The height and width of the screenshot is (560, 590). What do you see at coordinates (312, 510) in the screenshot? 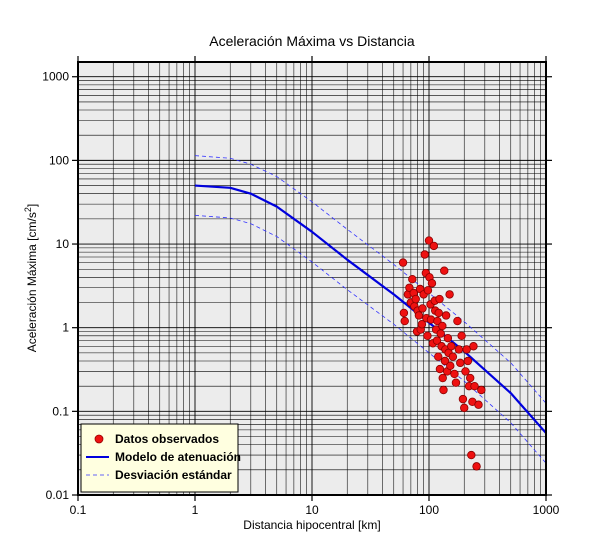
I see `x-tick-label: 10` at bounding box center [312, 510].